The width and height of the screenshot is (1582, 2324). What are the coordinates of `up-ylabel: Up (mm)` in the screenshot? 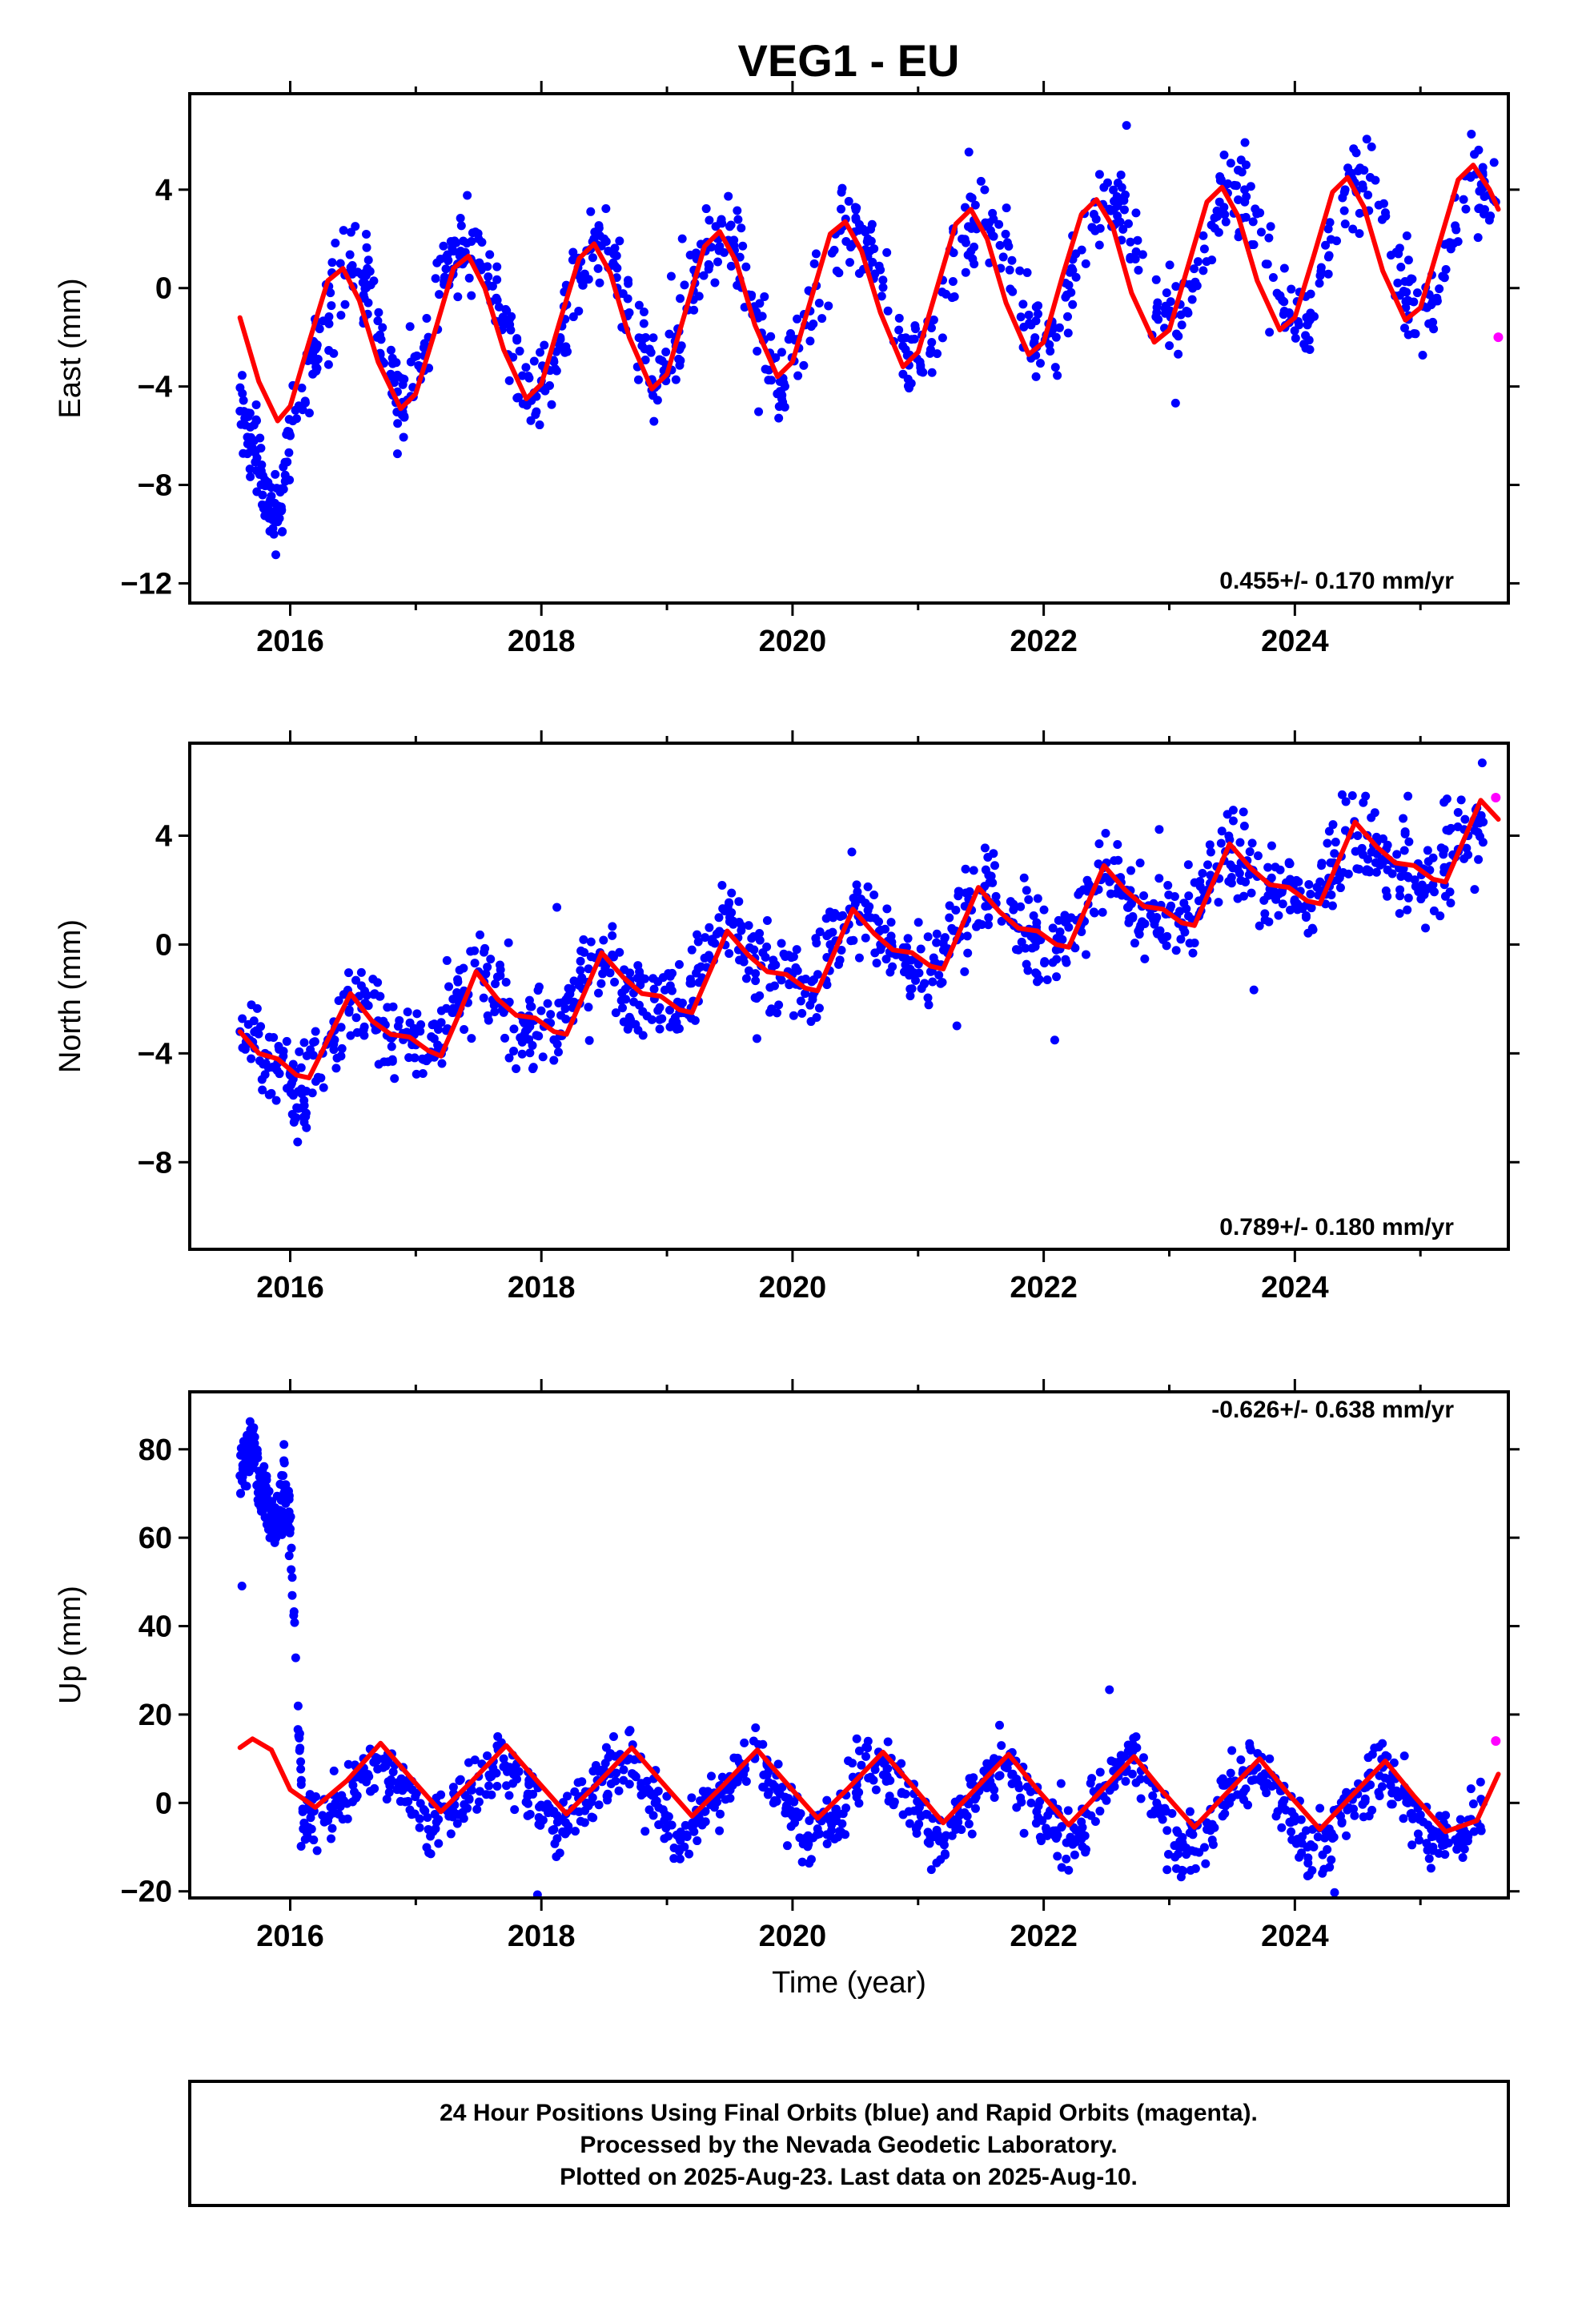 It's located at (70, 1645).